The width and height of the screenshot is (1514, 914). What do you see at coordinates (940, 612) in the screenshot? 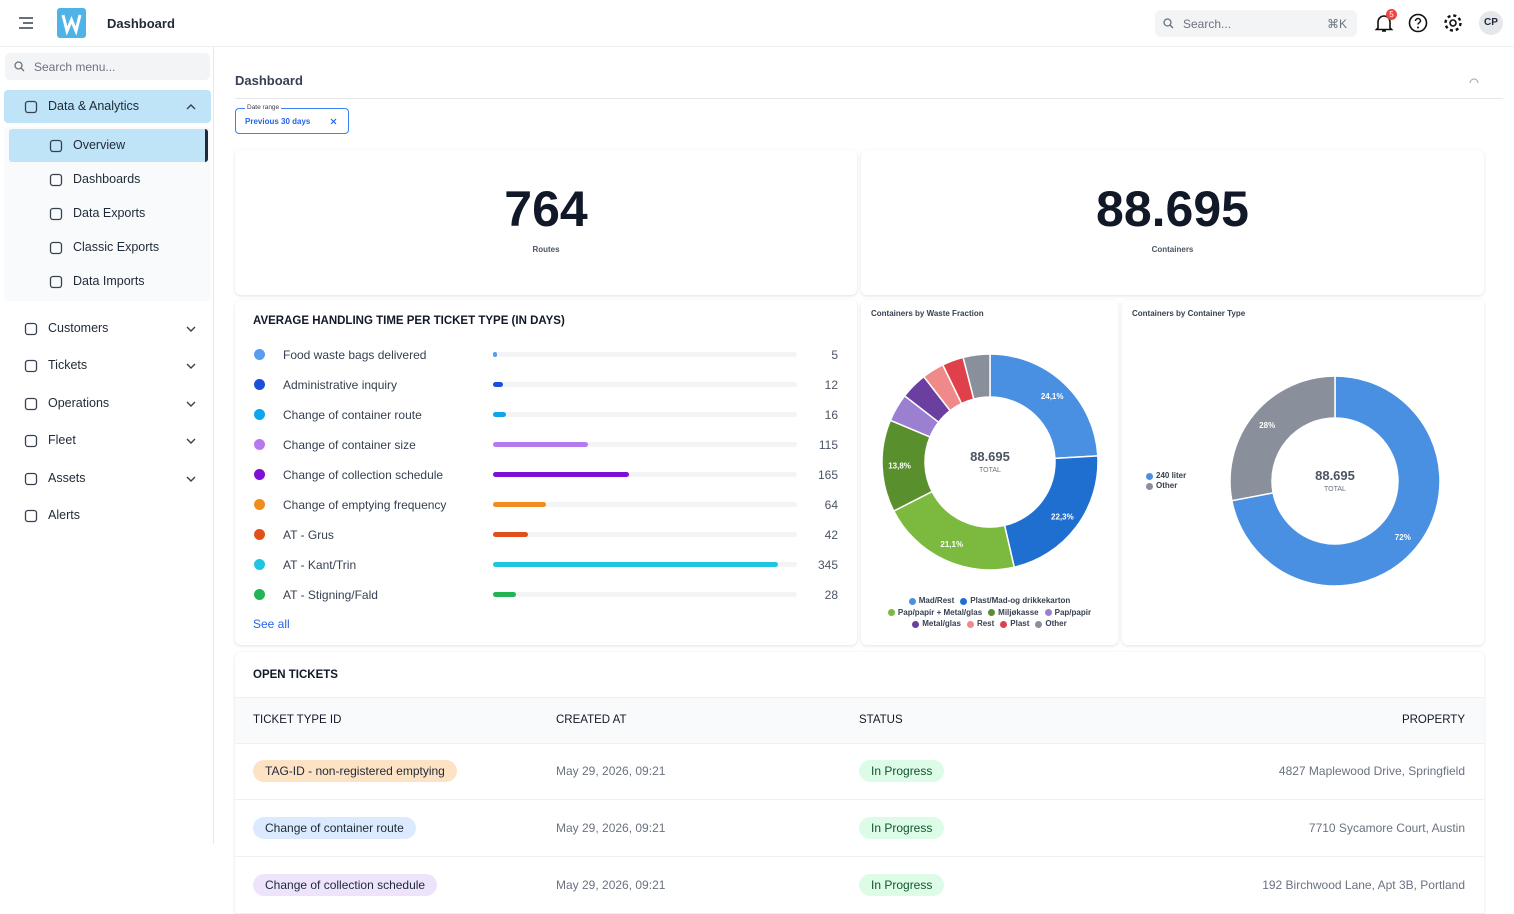
I see `legend-label: Pap/papir + Metal/glas` at bounding box center [940, 612].